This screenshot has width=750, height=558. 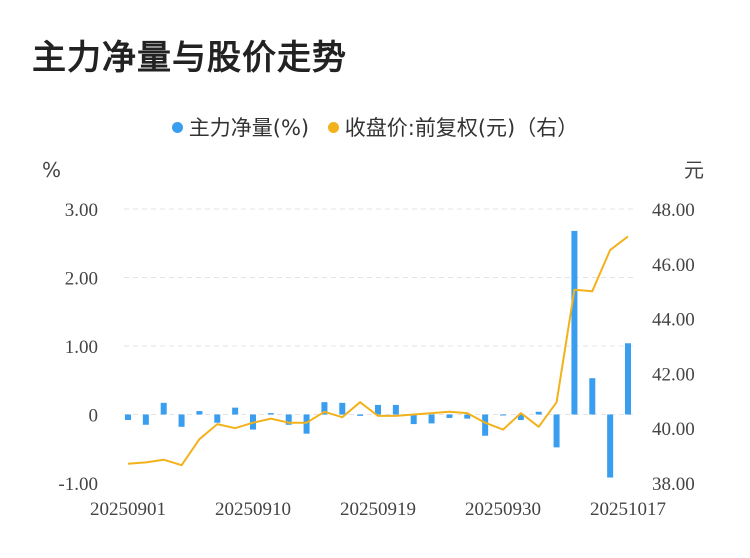 What do you see at coordinates (673, 320) in the screenshot?
I see `right-axis-tick-label: 44.00` at bounding box center [673, 320].